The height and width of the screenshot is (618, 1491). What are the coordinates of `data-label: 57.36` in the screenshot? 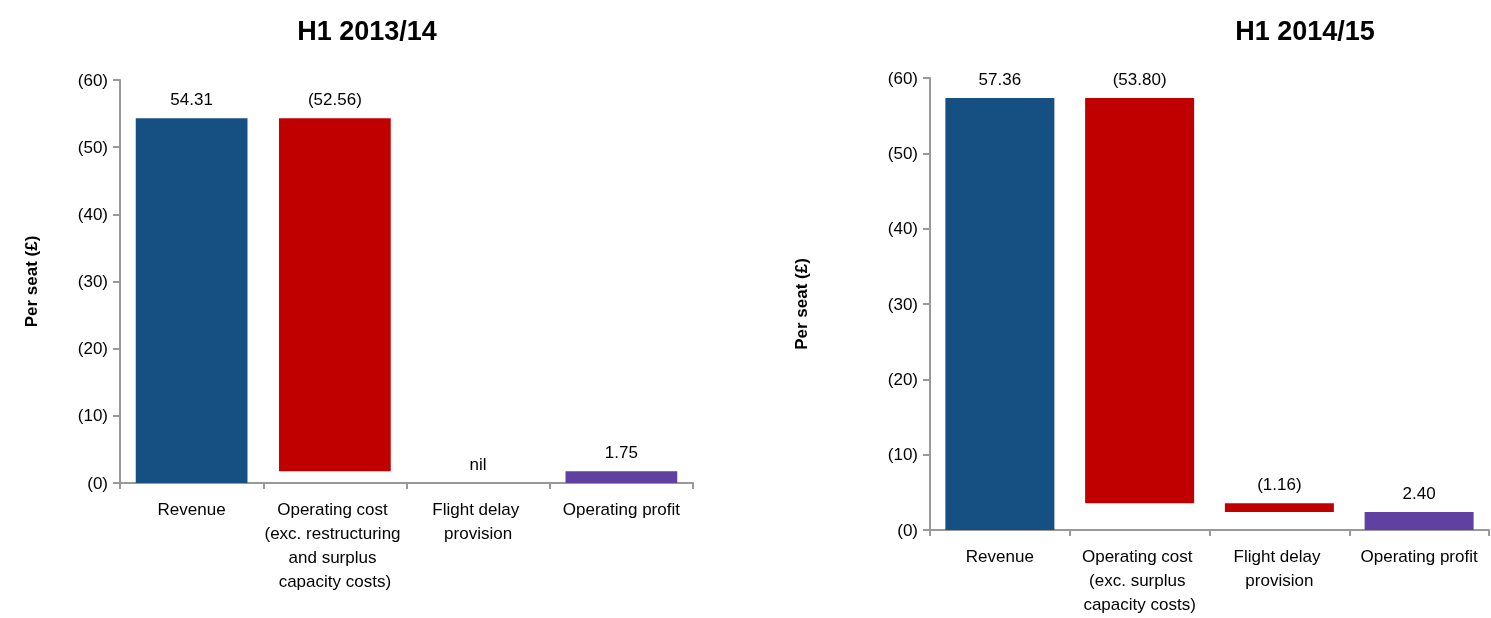 It's located at (1000, 79).